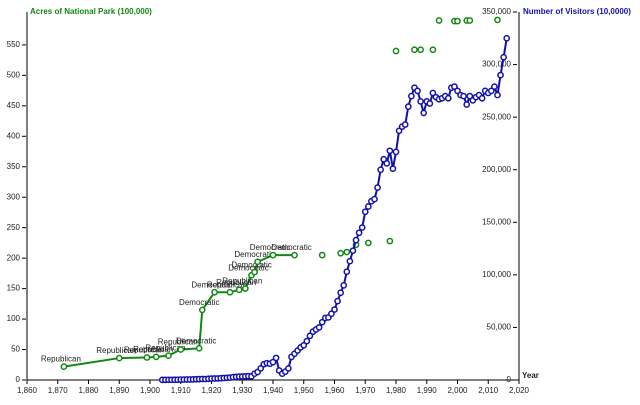  What do you see at coordinates (496, 116) in the screenshot?
I see `y2-tick-label: 250,000` at bounding box center [496, 116].